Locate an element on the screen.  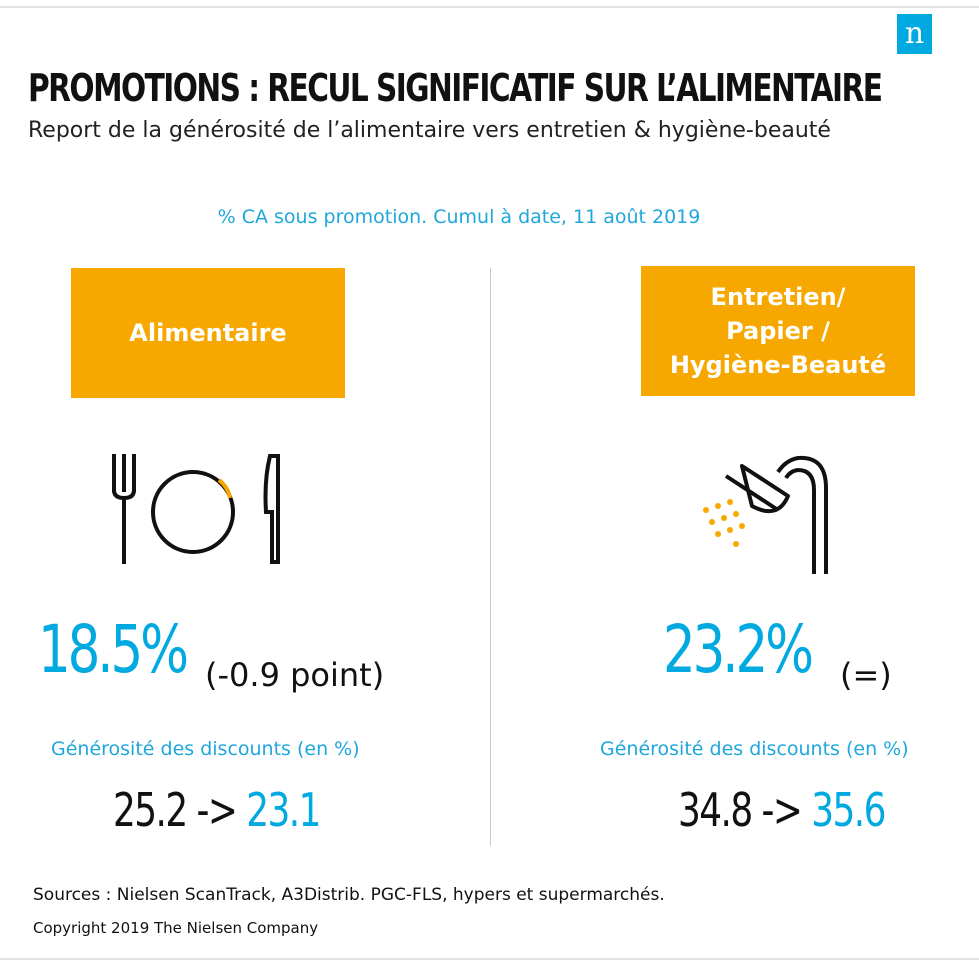
category-label: Alimentaire is located at coordinates (208, 333).